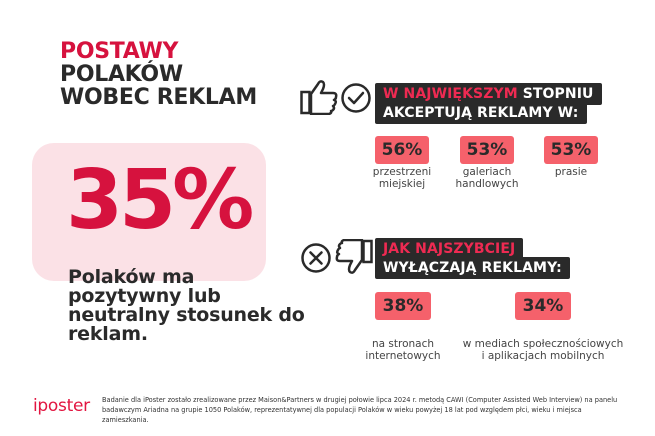 The height and width of the screenshot is (436, 655). What do you see at coordinates (160, 200) in the screenshot?
I see `main-stat-value: 35%` at bounding box center [160, 200].